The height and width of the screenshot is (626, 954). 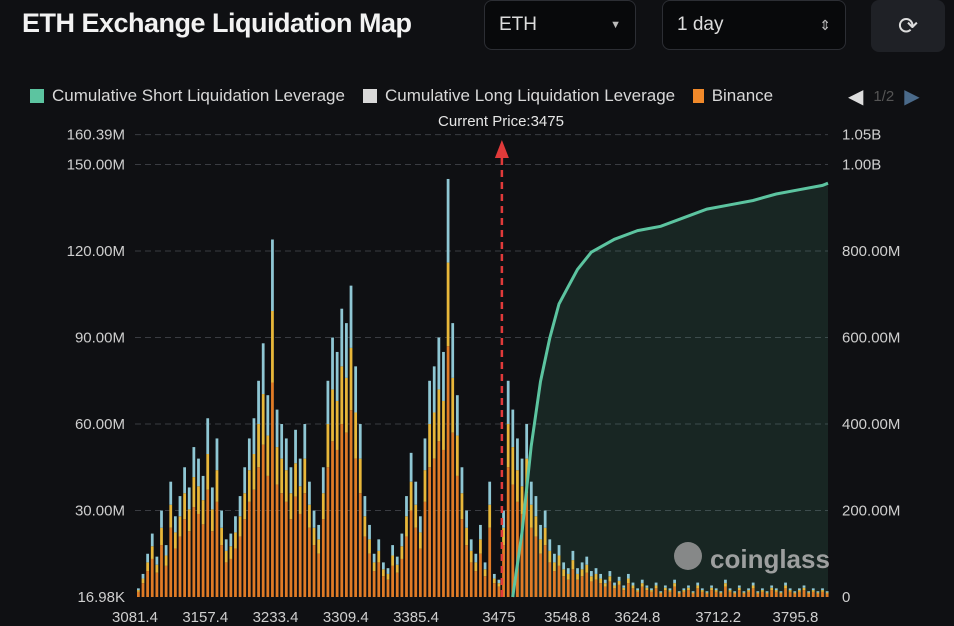 What do you see at coordinates (733, 96) in the screenshot?
I see `legend-item-binance: Binance` at bounding box center [733, 96].